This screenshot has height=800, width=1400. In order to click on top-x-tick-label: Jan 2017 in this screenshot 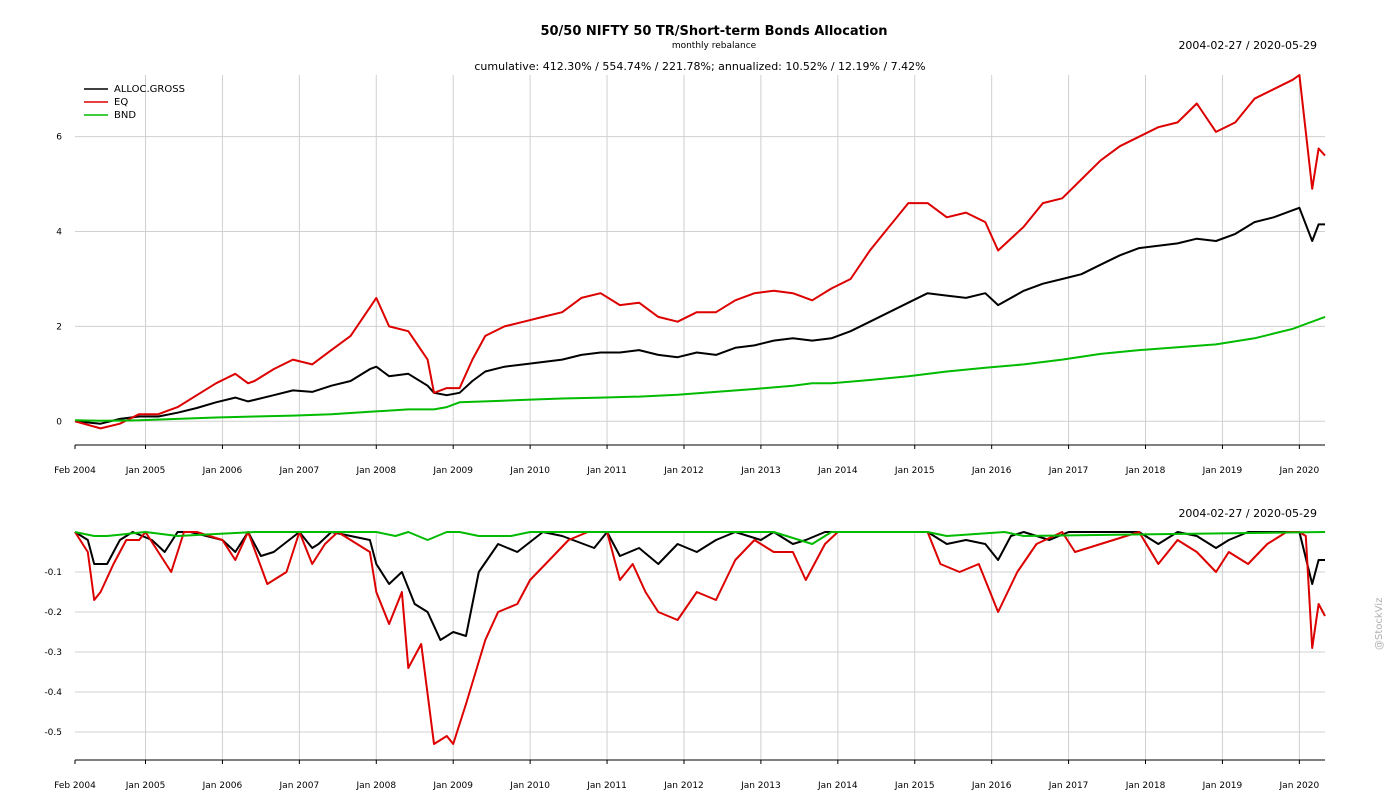, I will do `click(1068, 471)`.